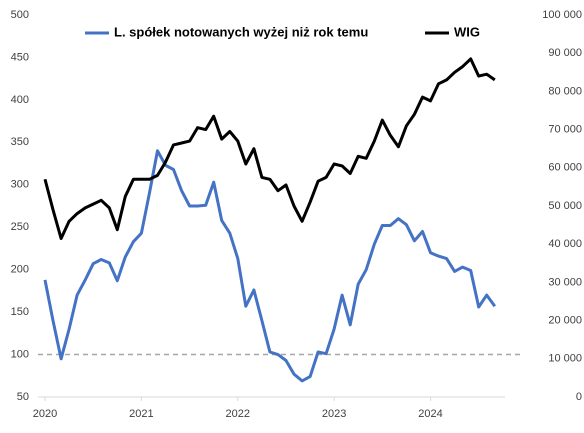 This screenshot has height=433, width=584. What do you see at coordinates (141, 414) in the screenshot?
I see `x-tick-label: 2021` at bounding box center [141, 414].